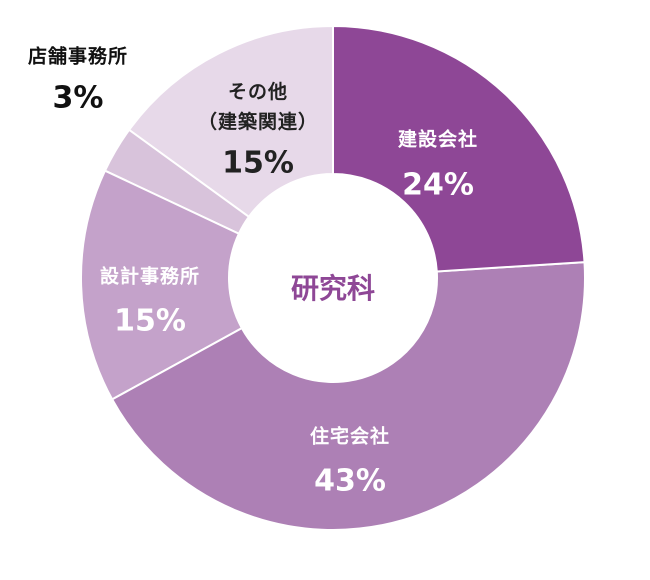  What do you see at coordinates (150, 276) in the screenshot?
I see `slice-label: 設計事務所` at bounding box center [150, 276].